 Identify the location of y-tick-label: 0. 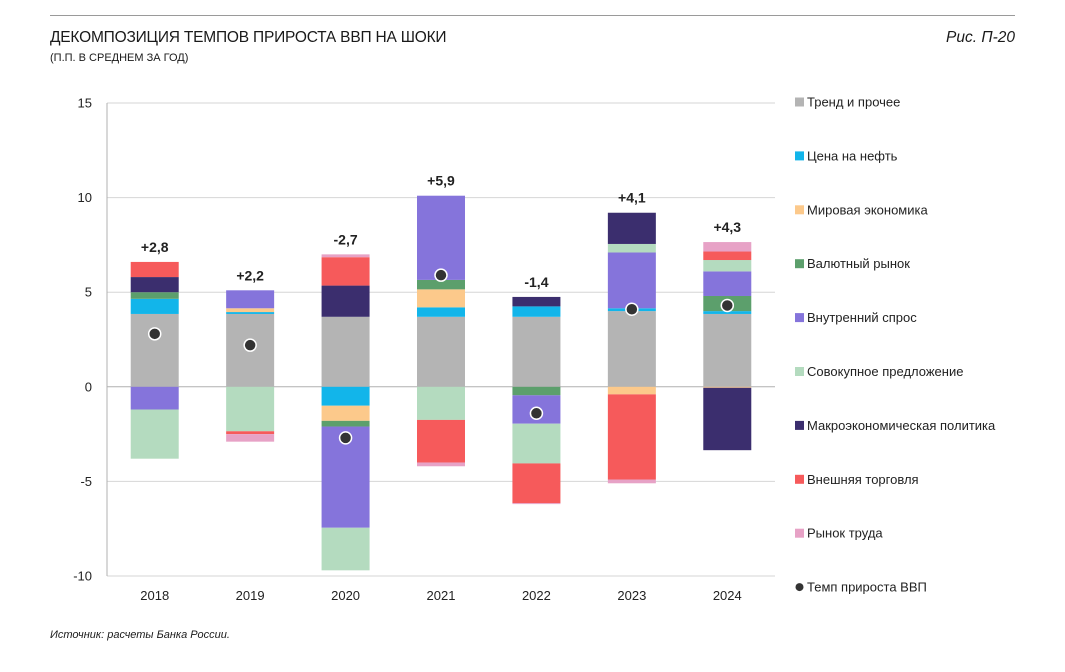
(88, 386).